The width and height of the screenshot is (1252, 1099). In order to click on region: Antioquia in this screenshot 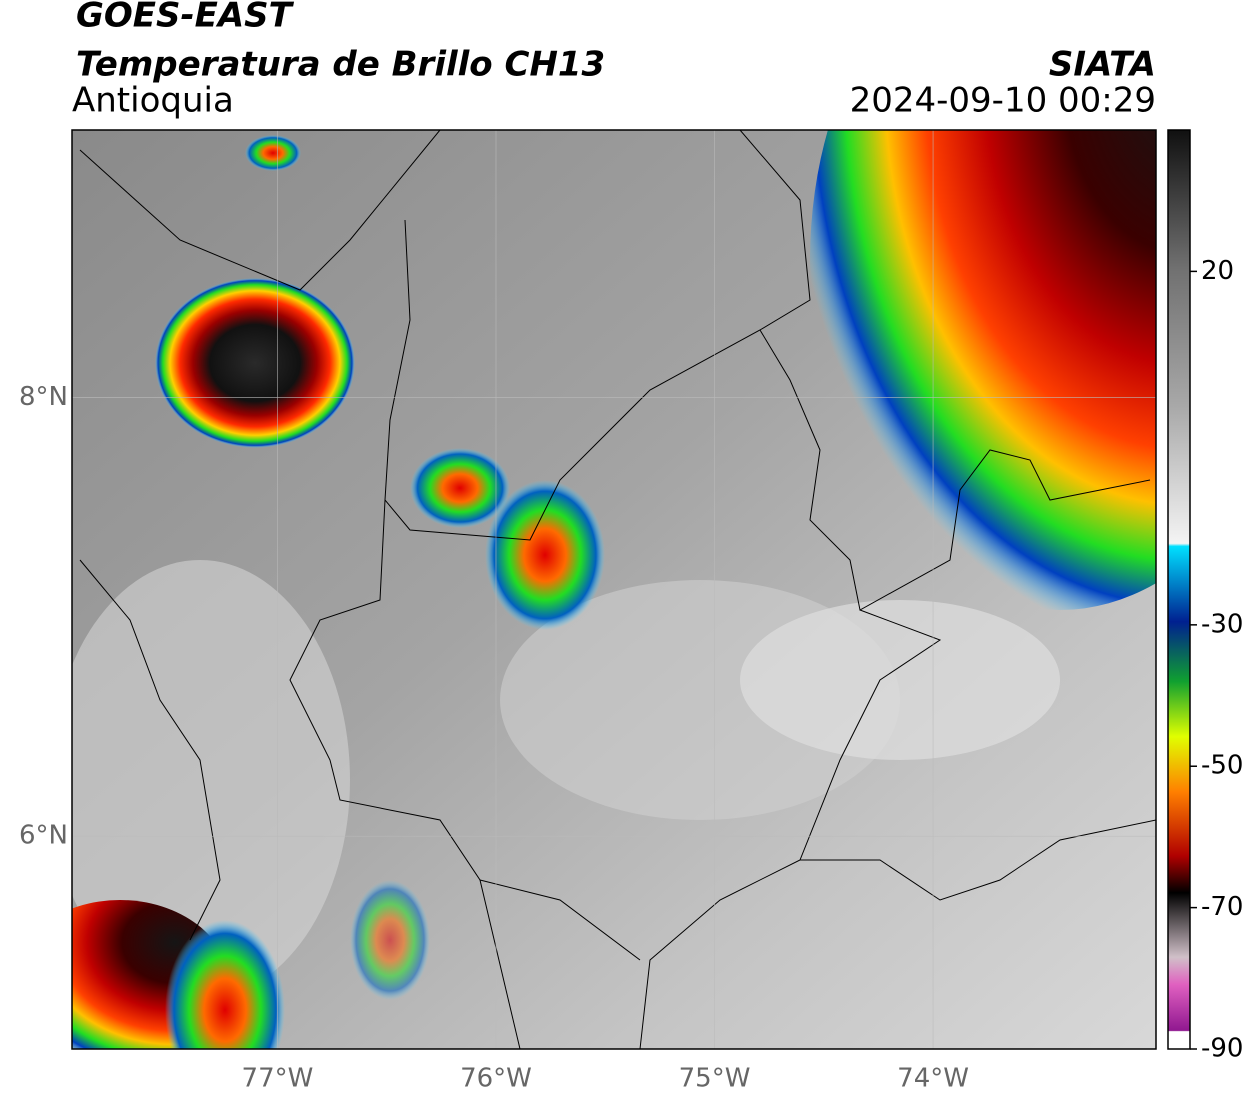, I will do `click(153, 101)`.